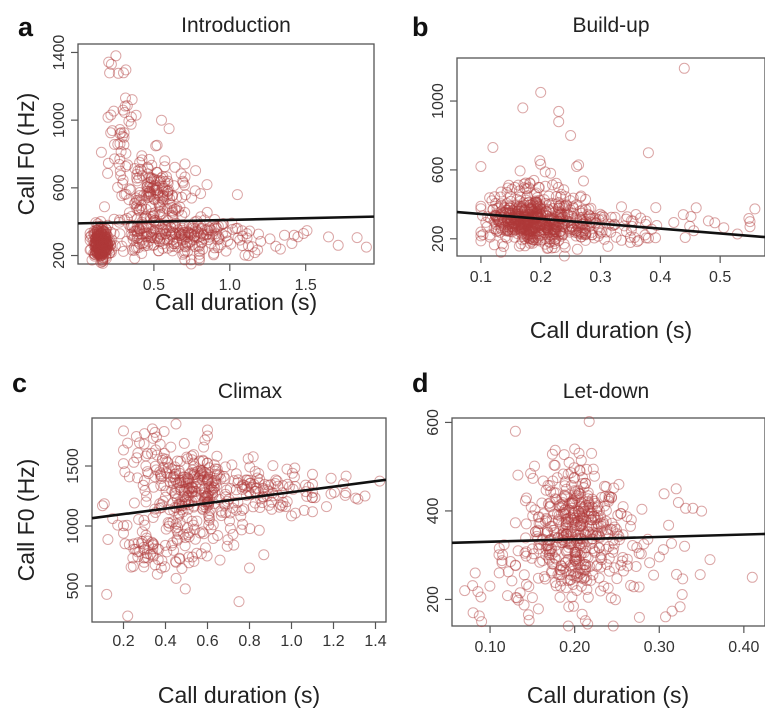 Image resolution: width=765 pixels, height=720 pixels. Describe the element at coordinates (600, 277) in the screenshot. I see `x-tick-label: 0.3` at that location.